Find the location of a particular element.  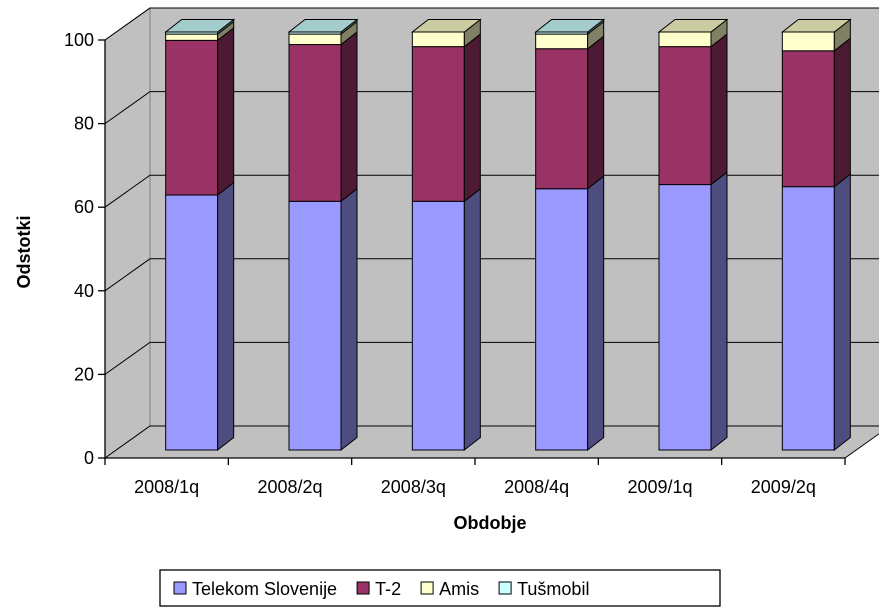

legend: Telekom Slovenije T-2 Amis Tušmobil is located at coordinates (440, 588).